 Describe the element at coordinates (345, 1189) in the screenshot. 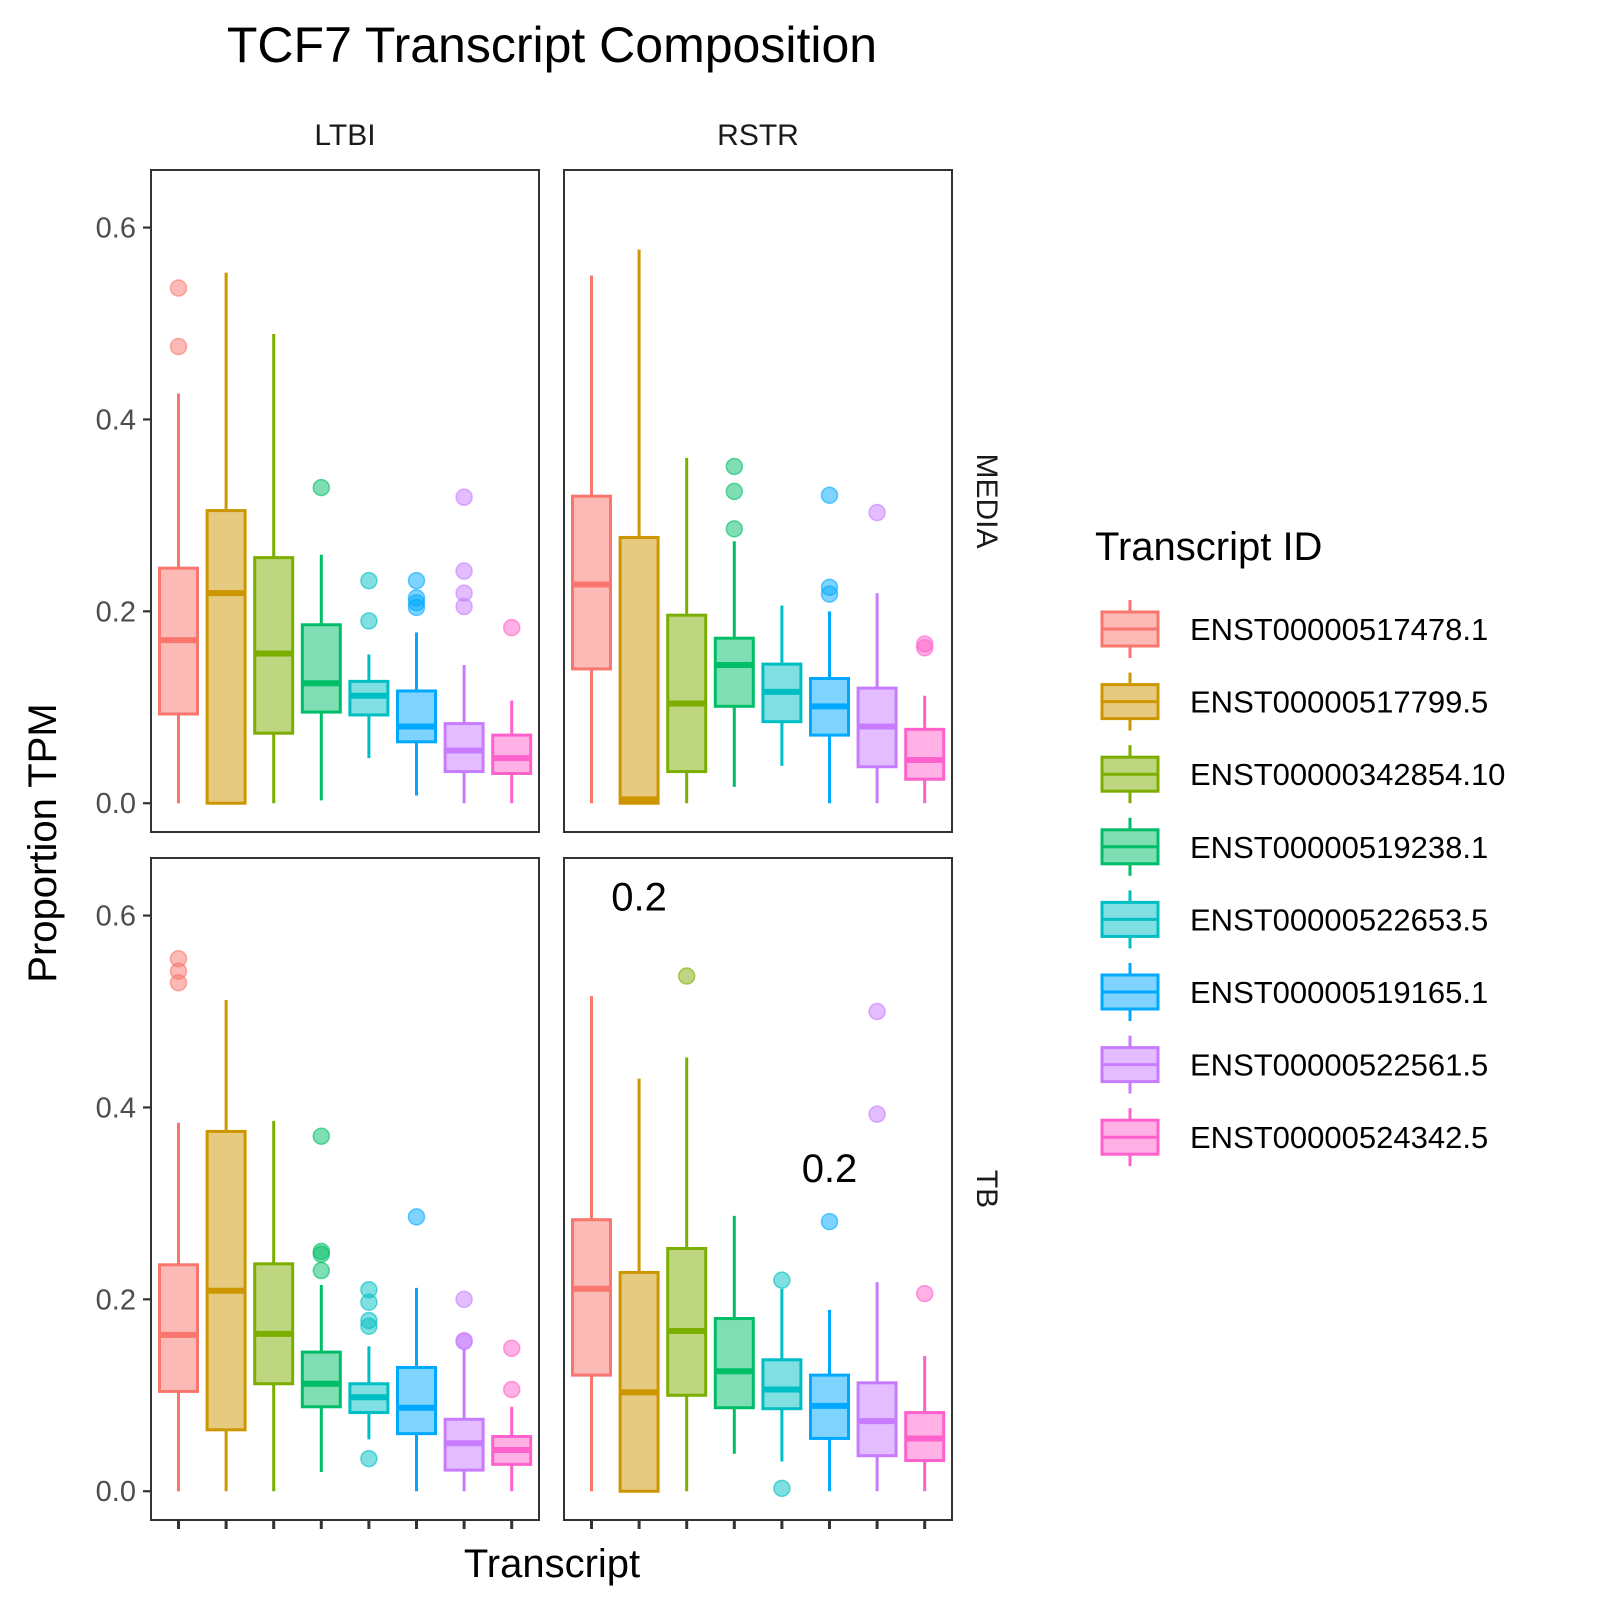

I see `panel-ltbi-tb` at that location.